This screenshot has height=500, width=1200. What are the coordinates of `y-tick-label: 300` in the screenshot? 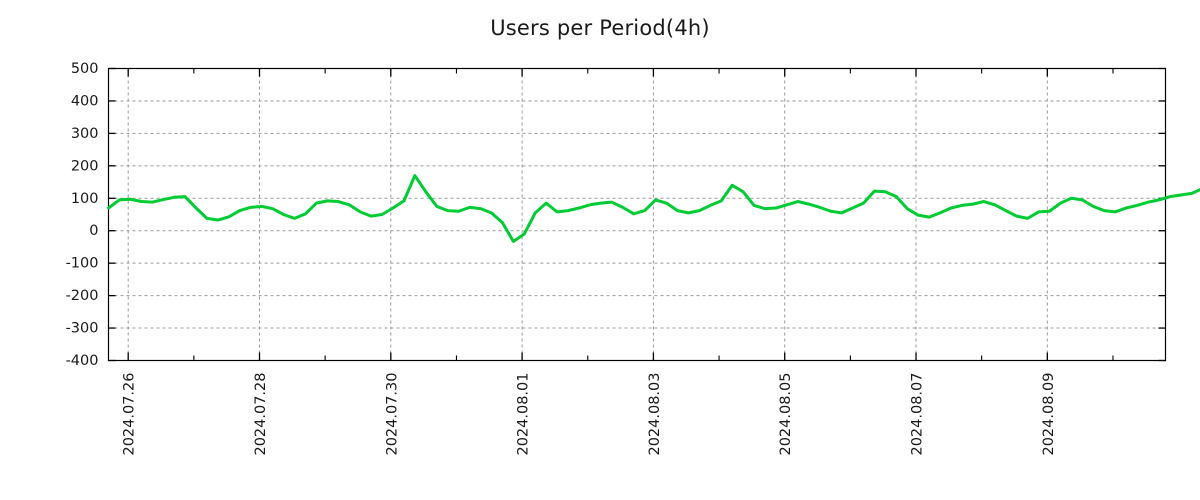 It's located at (85, 134).